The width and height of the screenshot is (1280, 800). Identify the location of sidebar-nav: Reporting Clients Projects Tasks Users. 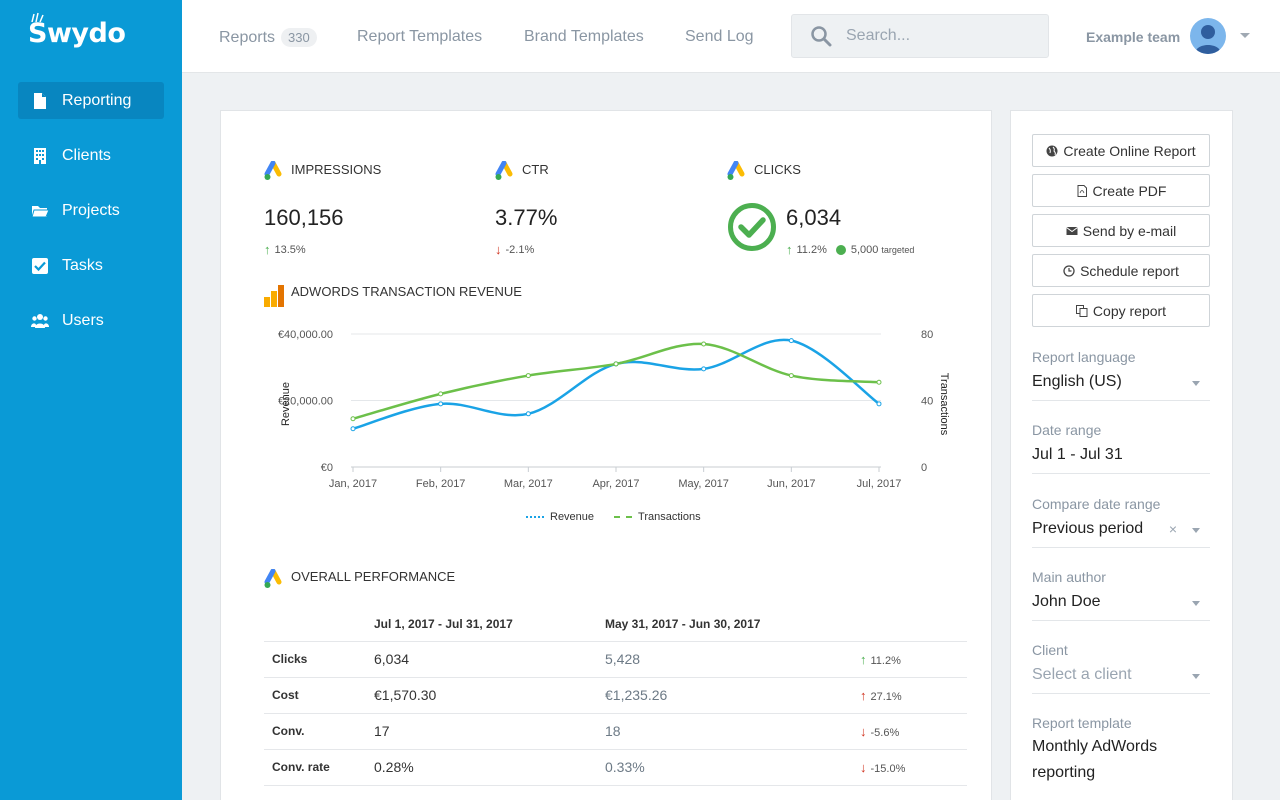
(91, 219).